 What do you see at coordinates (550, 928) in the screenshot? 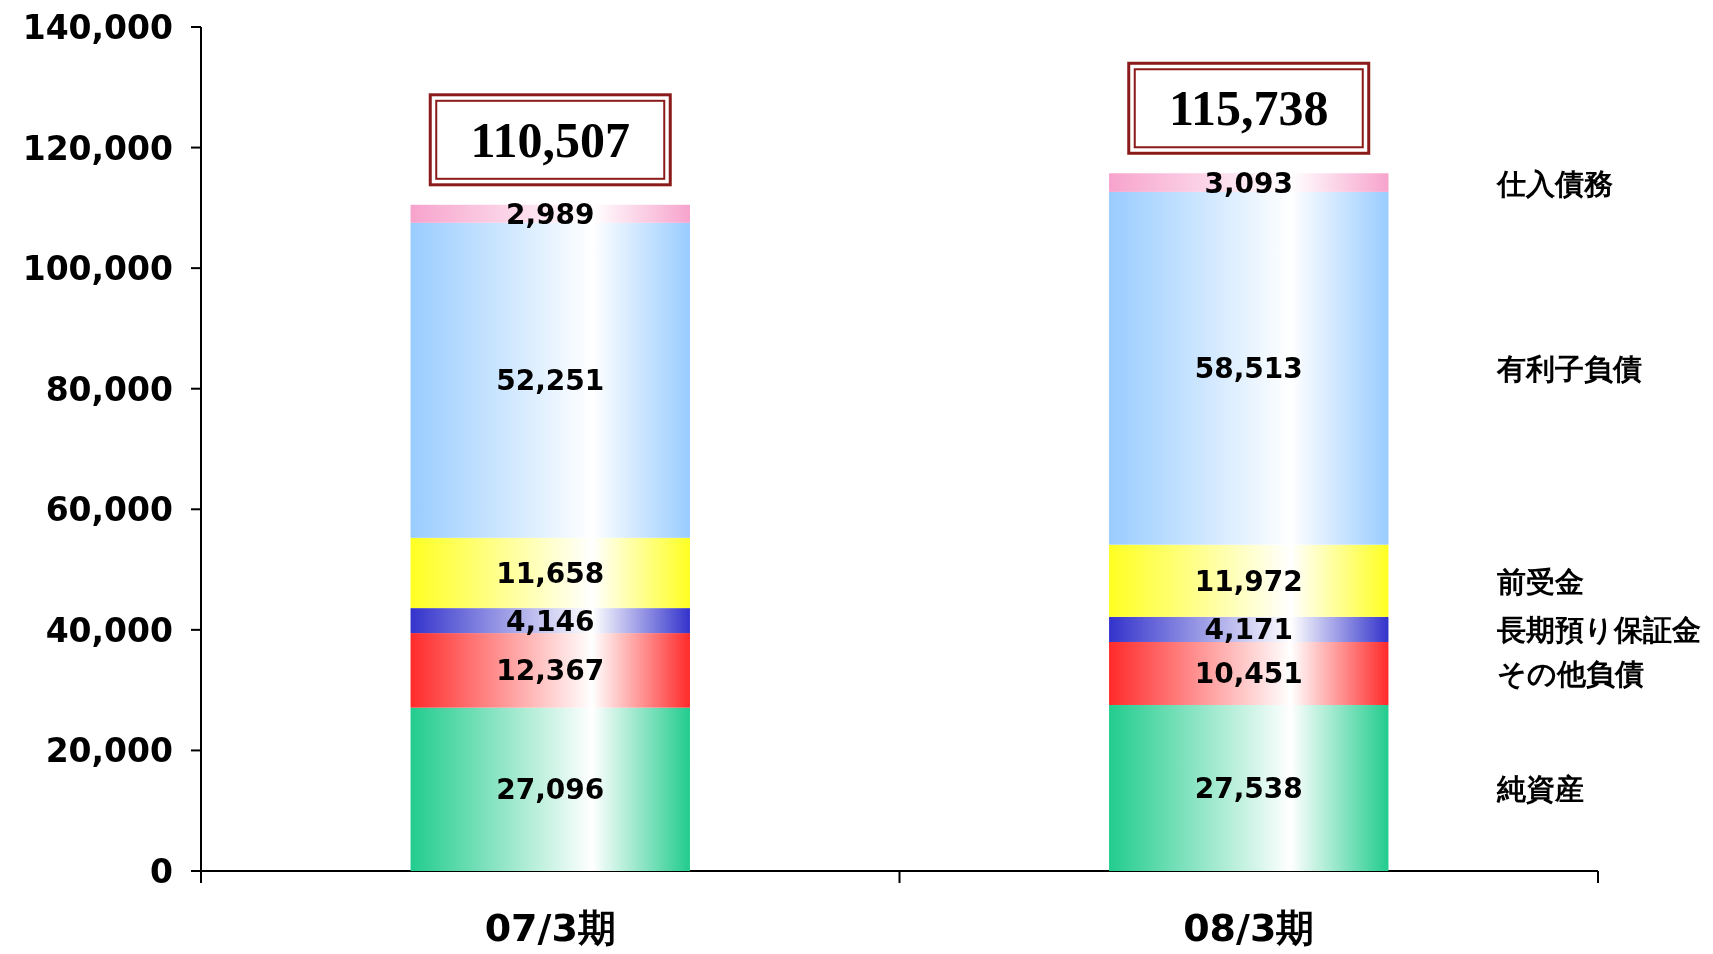
I see `x-tick-label: 07/3期` at bounding box center [550, 928].